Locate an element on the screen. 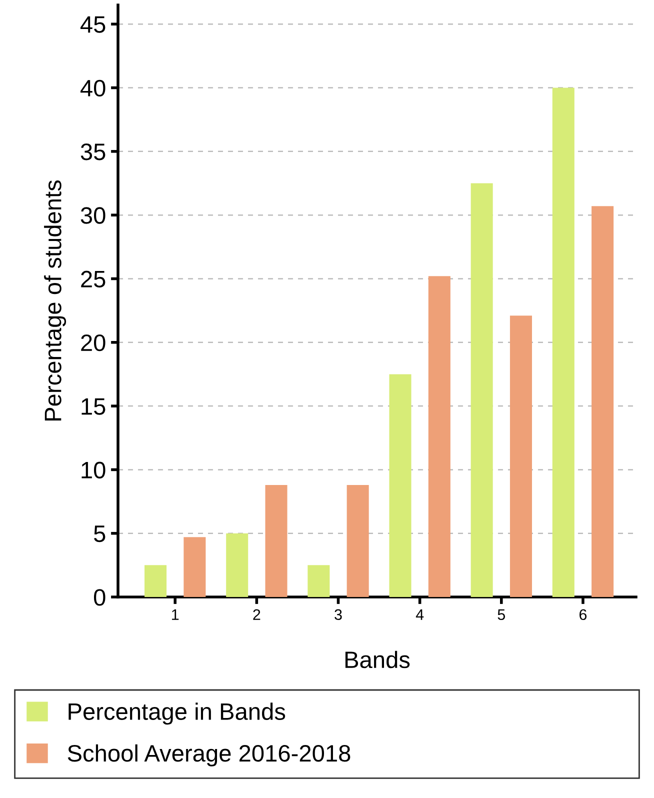 Image resolution: width=654 pixels, height=798 pixels. y-axis-title: Percentage of students is located at coordinates (55, 300).